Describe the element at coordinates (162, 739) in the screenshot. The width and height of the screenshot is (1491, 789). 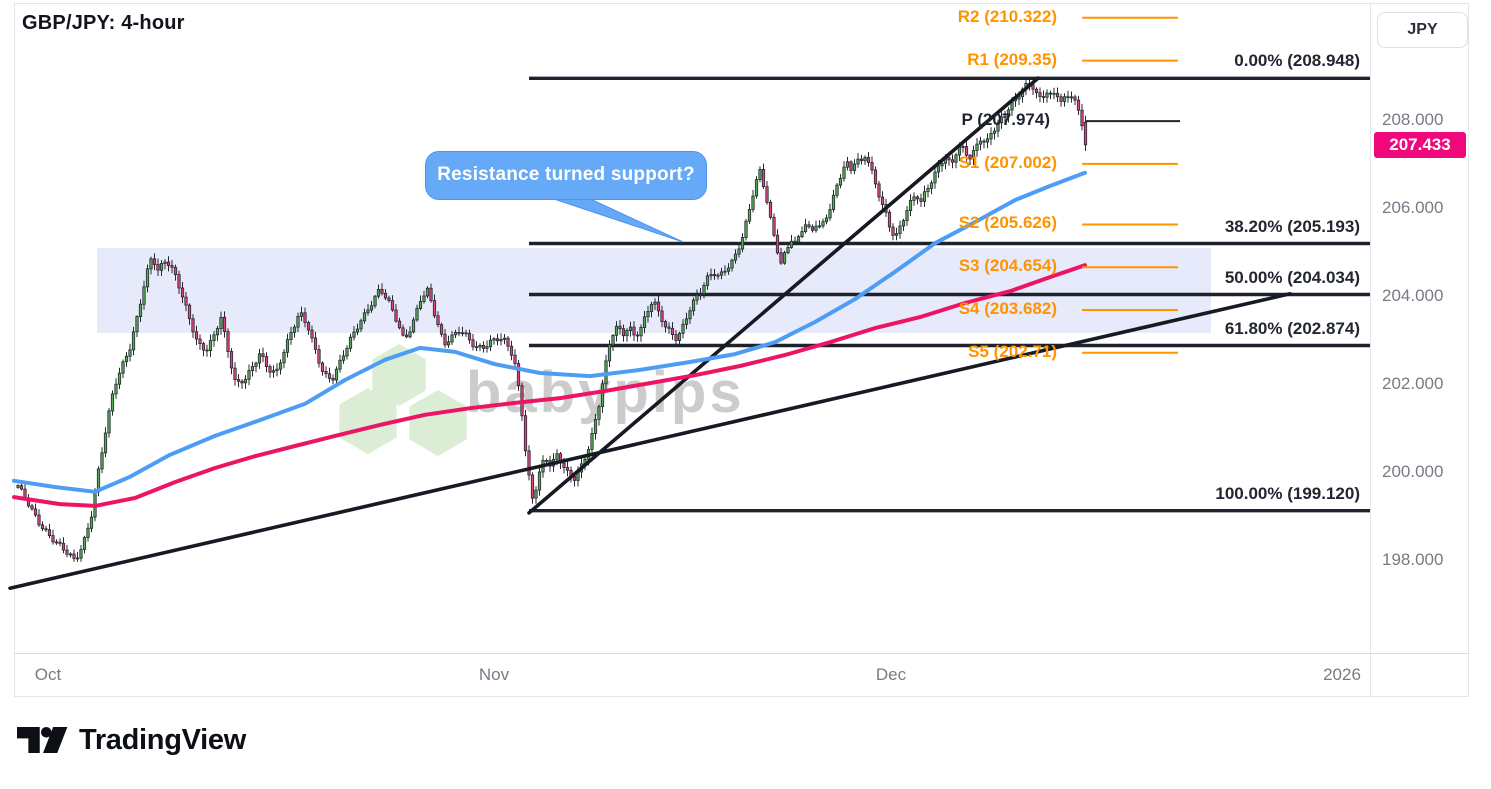
I see `tradingview-logo-text: TradingView` at that location.